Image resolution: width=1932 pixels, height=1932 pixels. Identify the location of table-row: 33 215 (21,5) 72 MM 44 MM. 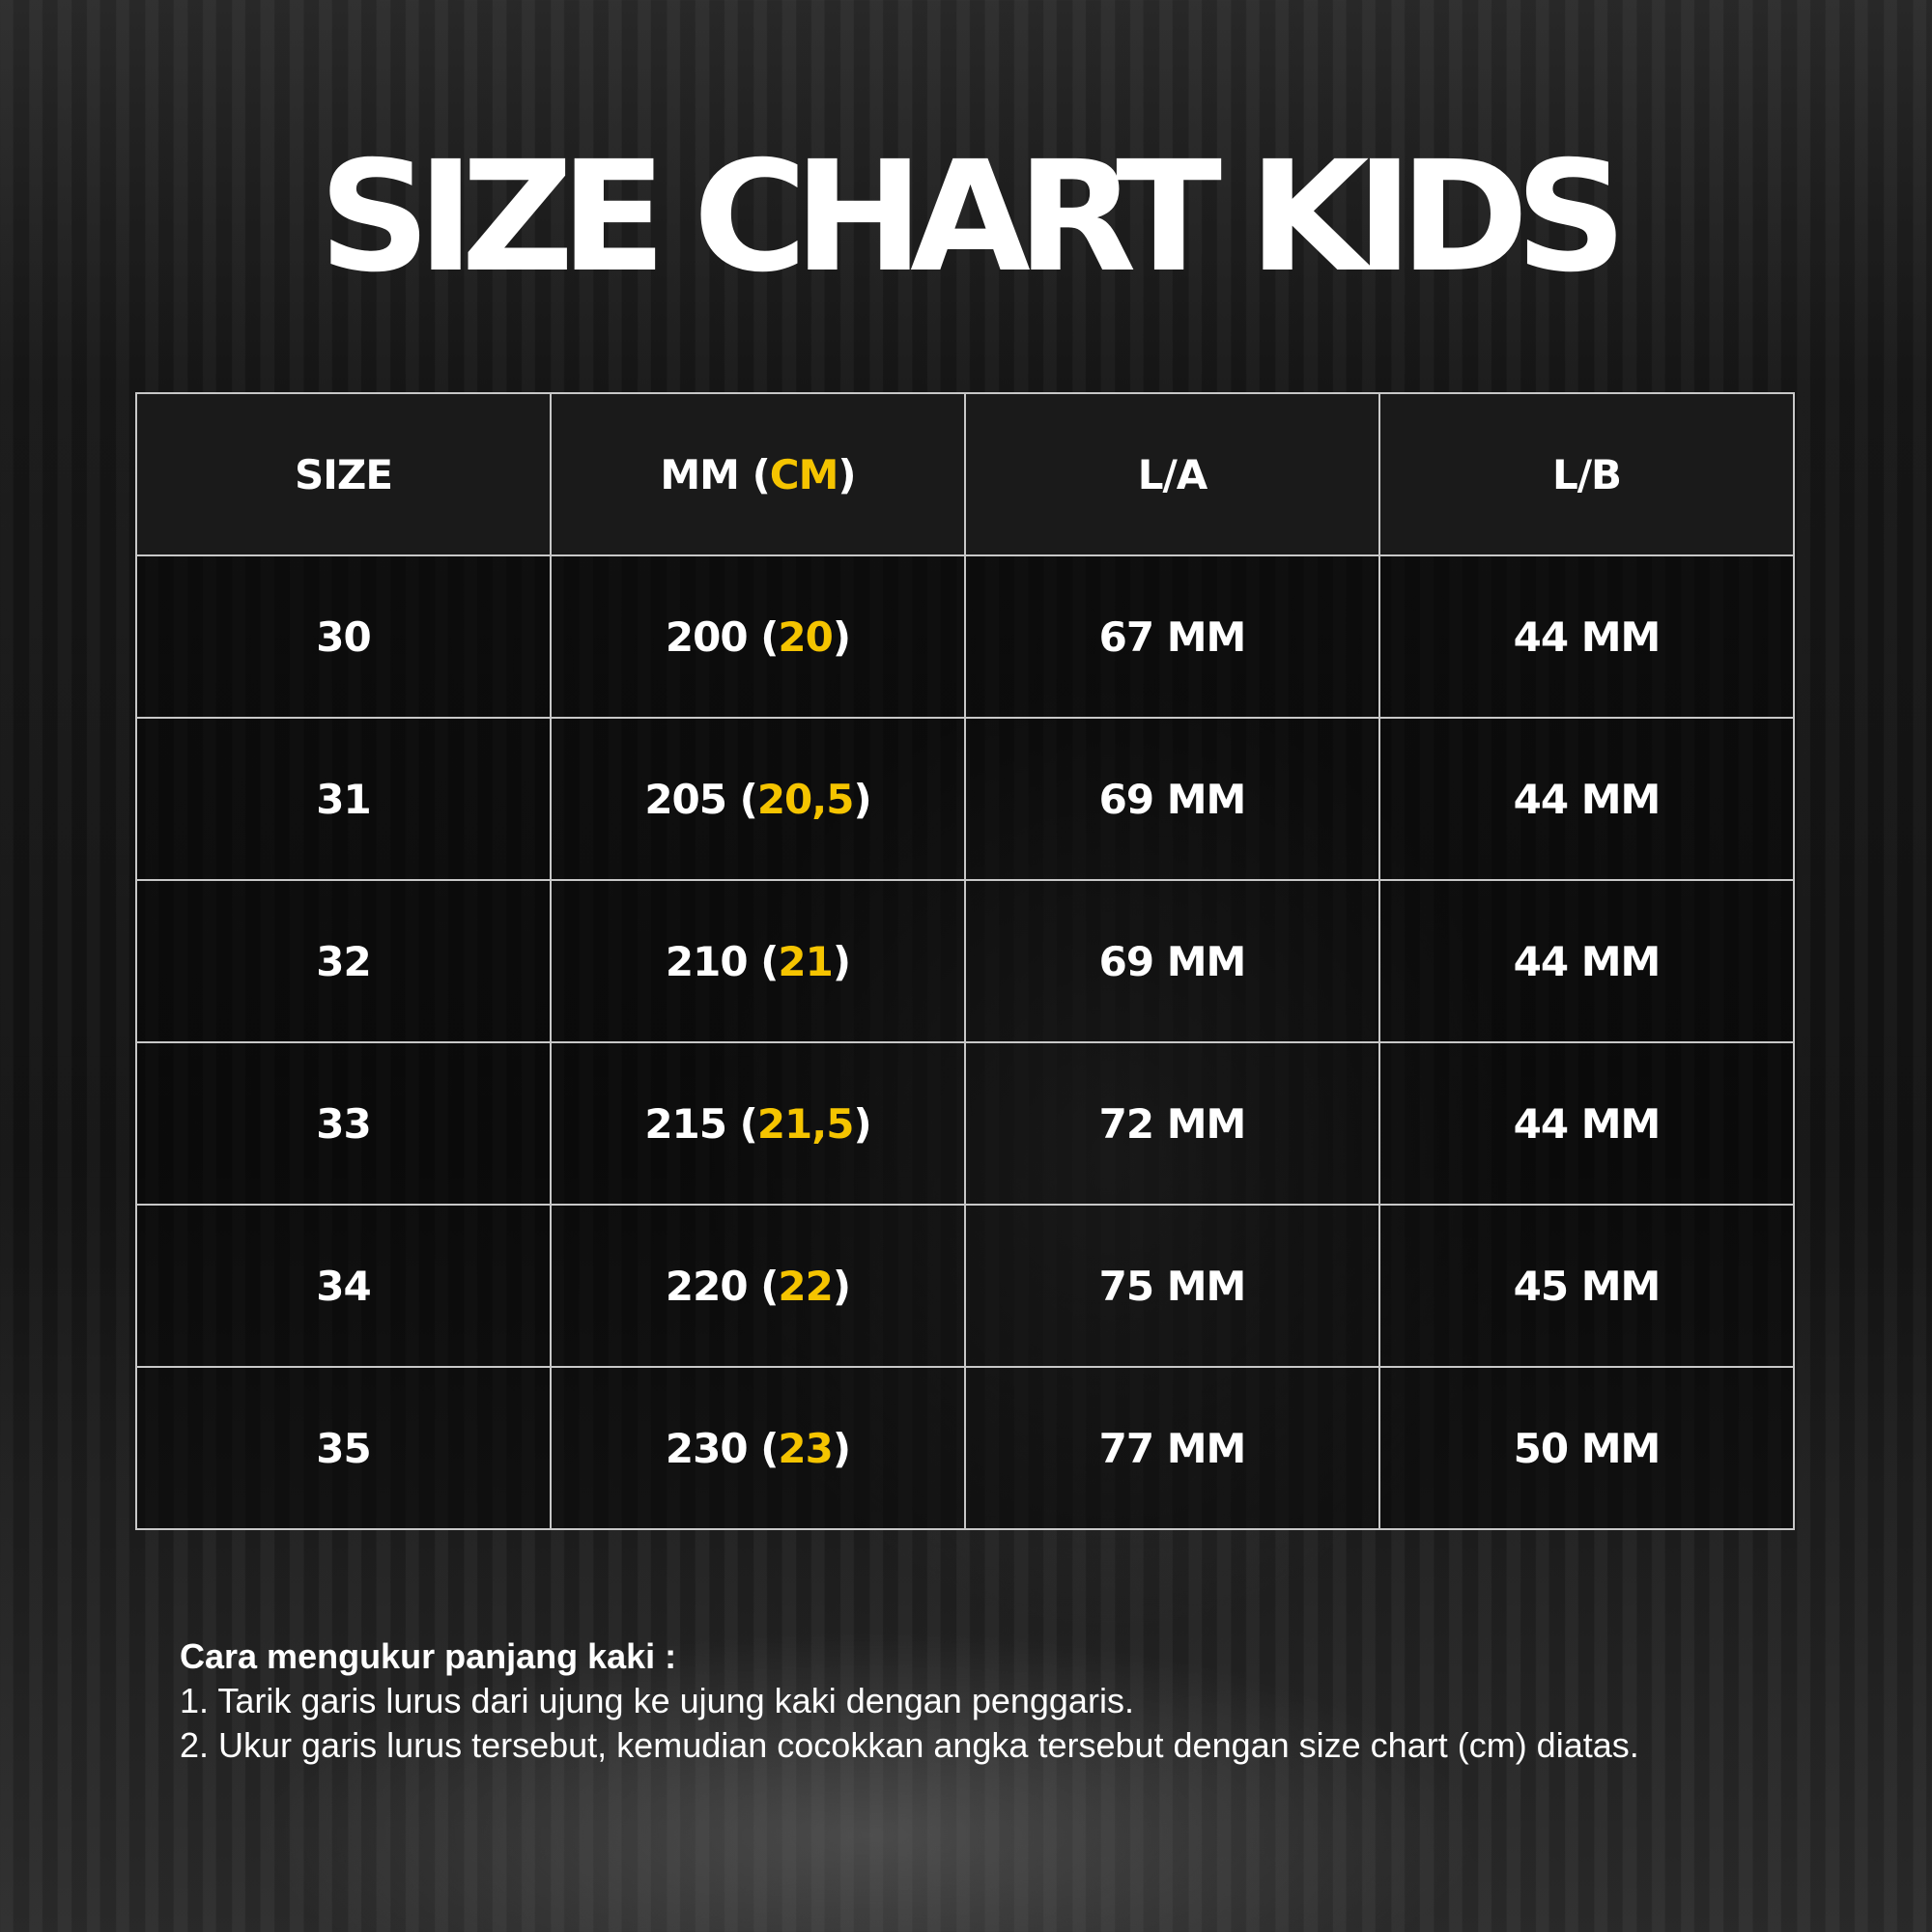
(965, 1123).